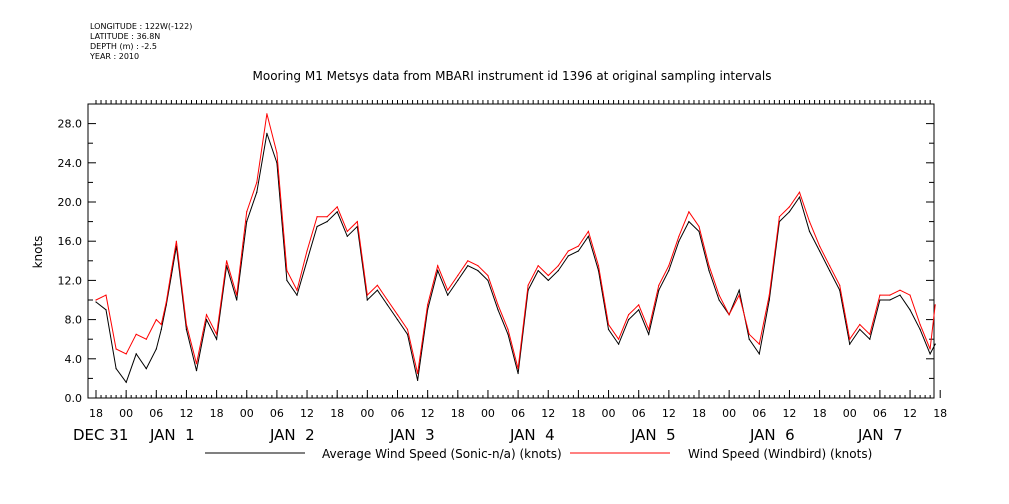  Describe the element at coordinates (114, 56) in the screenshot. I see `year-text: YEAR : 2010` at that location.